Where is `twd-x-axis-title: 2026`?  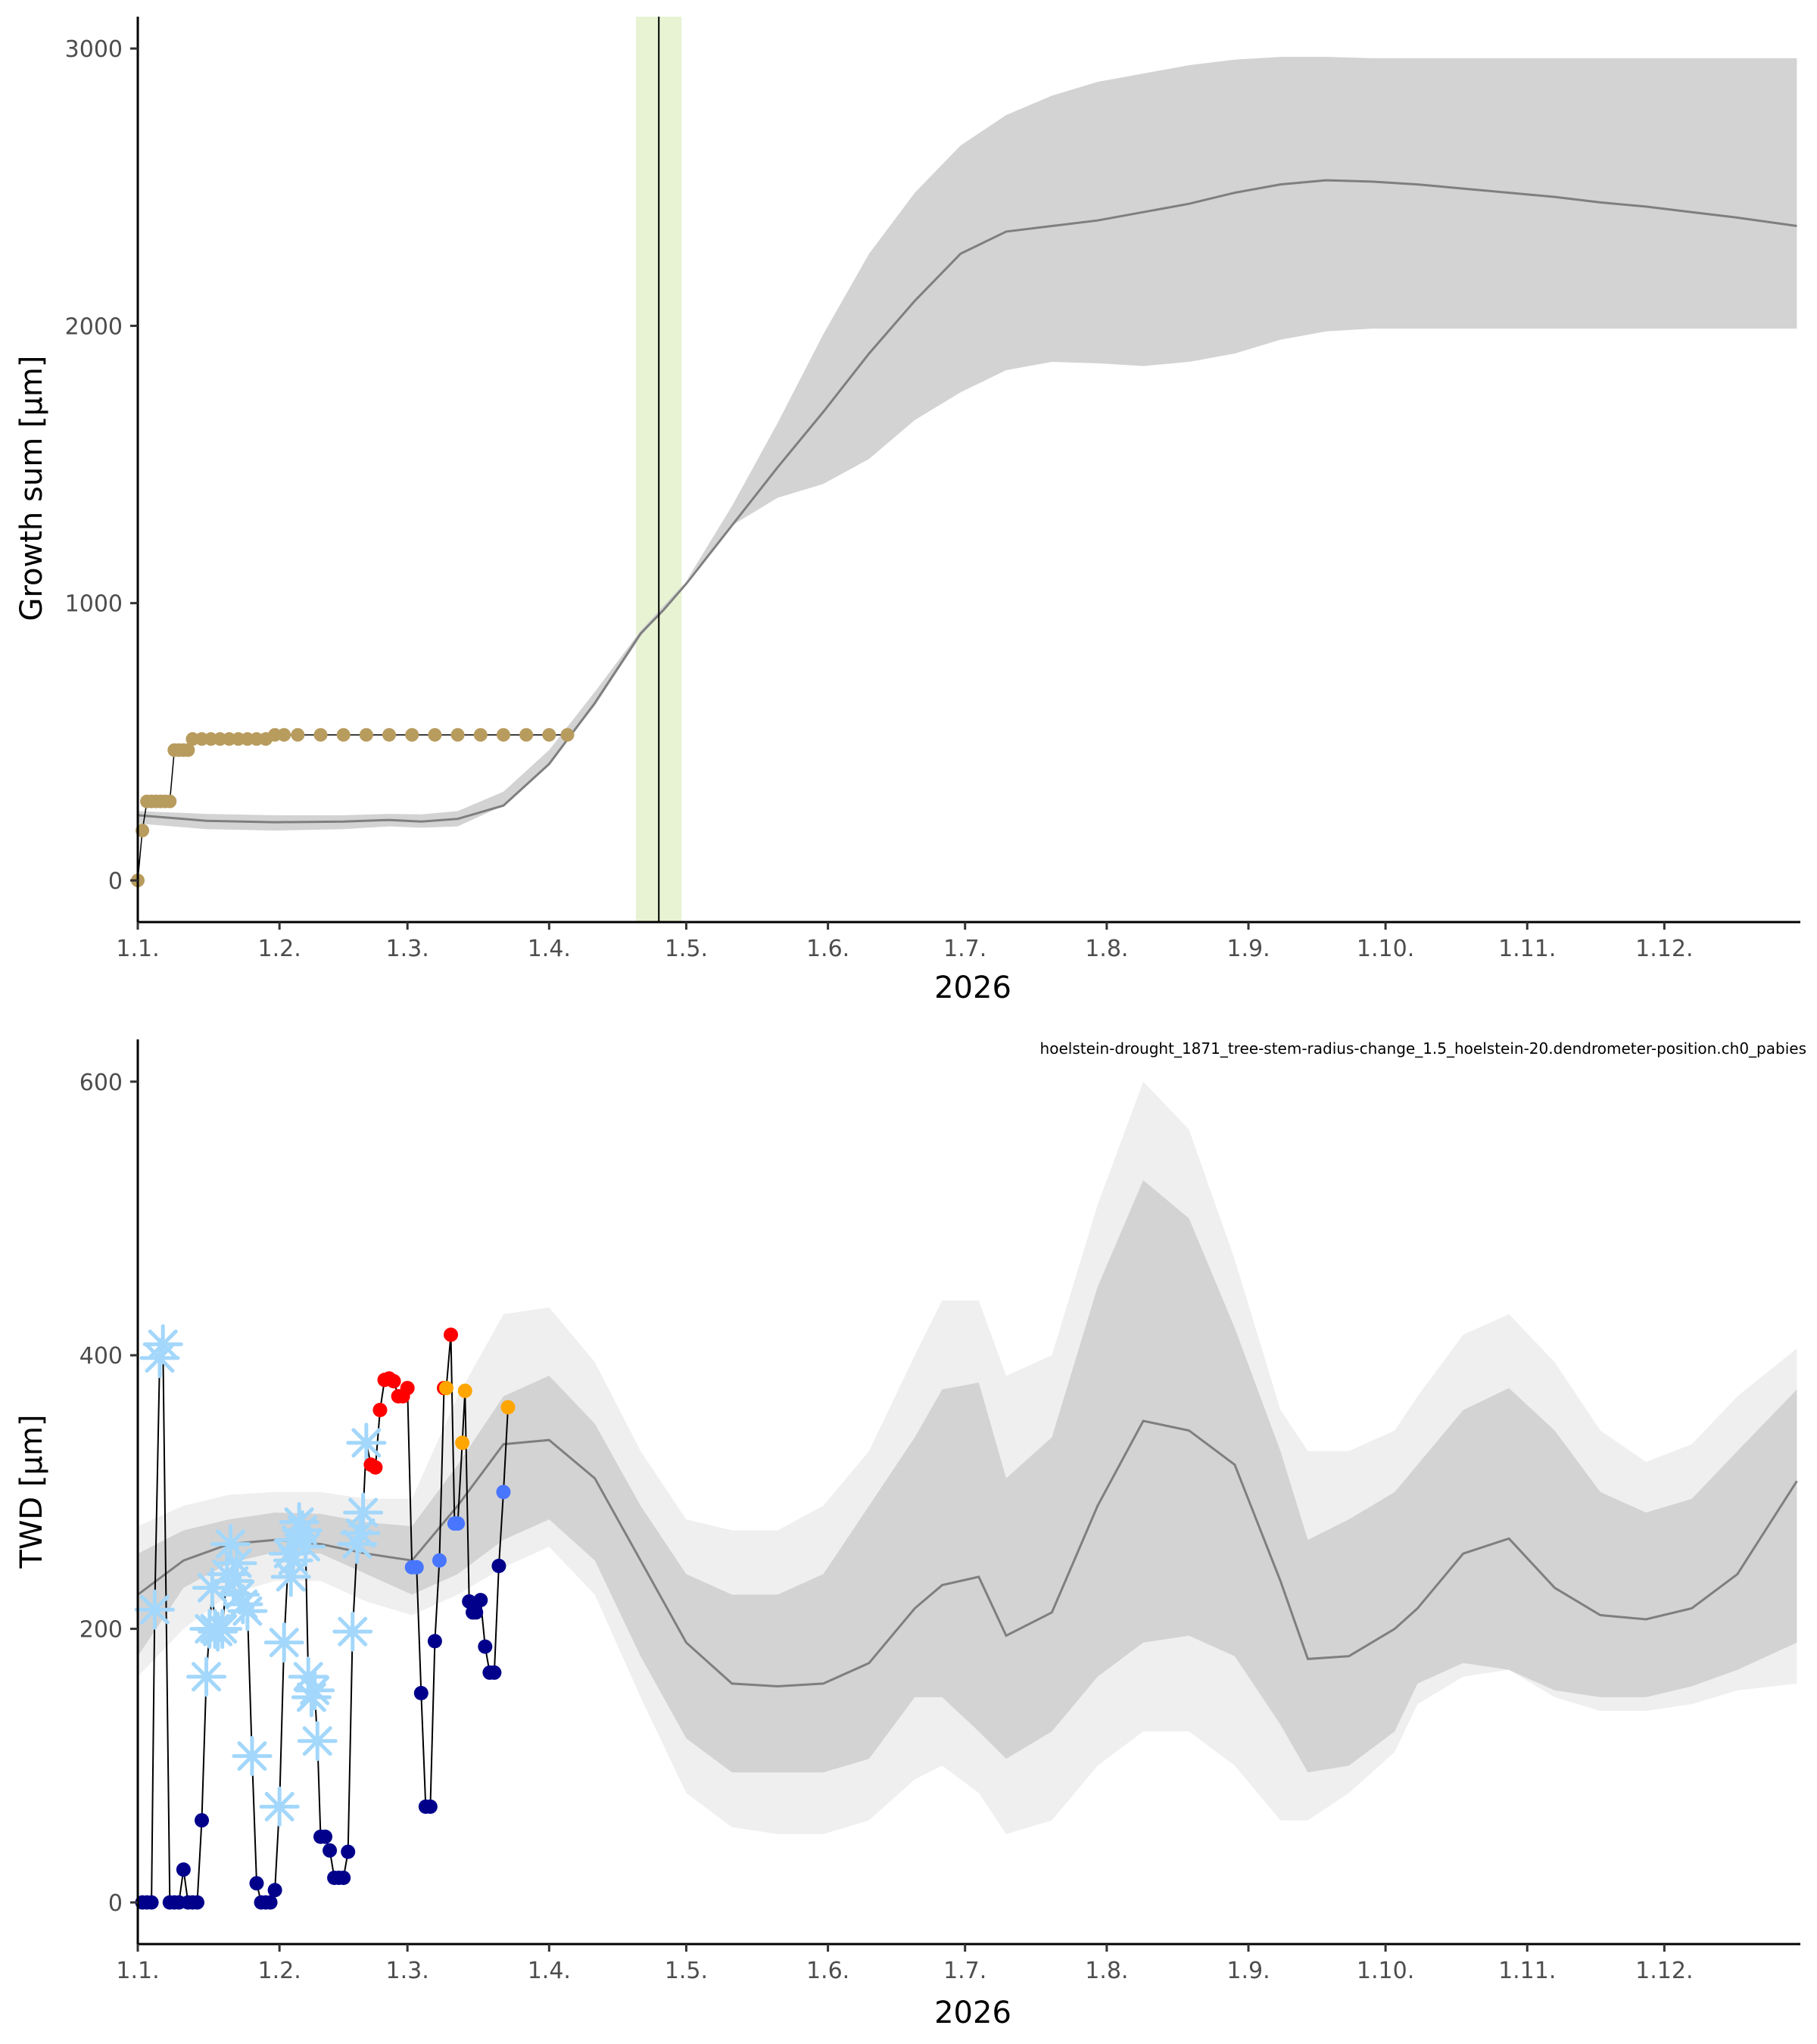 twd-x-axis-title: 2026 is located at coordinates (973, 2013).